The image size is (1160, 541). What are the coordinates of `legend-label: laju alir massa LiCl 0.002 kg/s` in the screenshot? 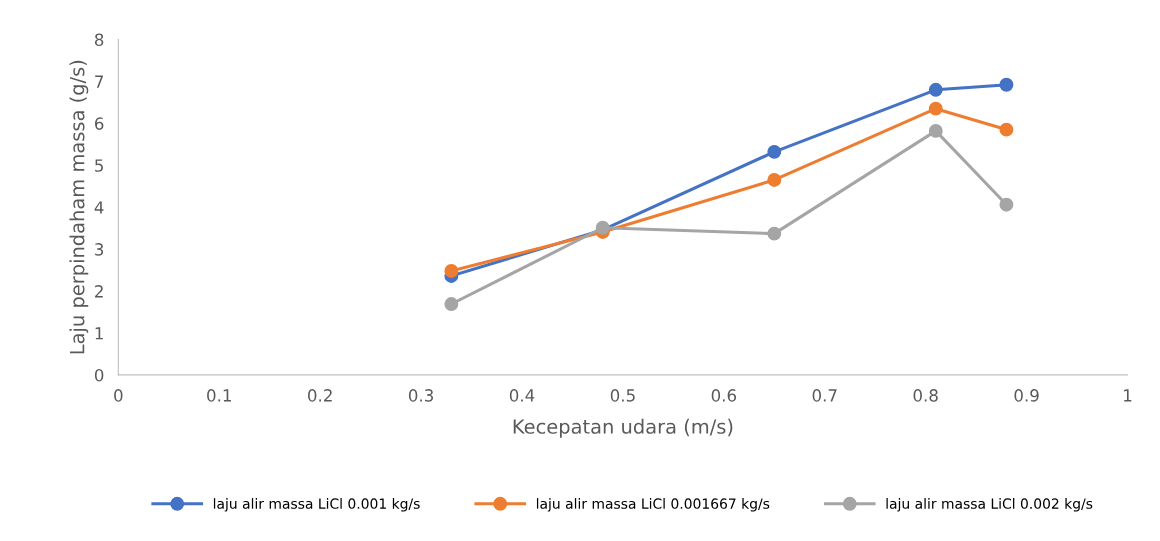 It's located at (989, 505).